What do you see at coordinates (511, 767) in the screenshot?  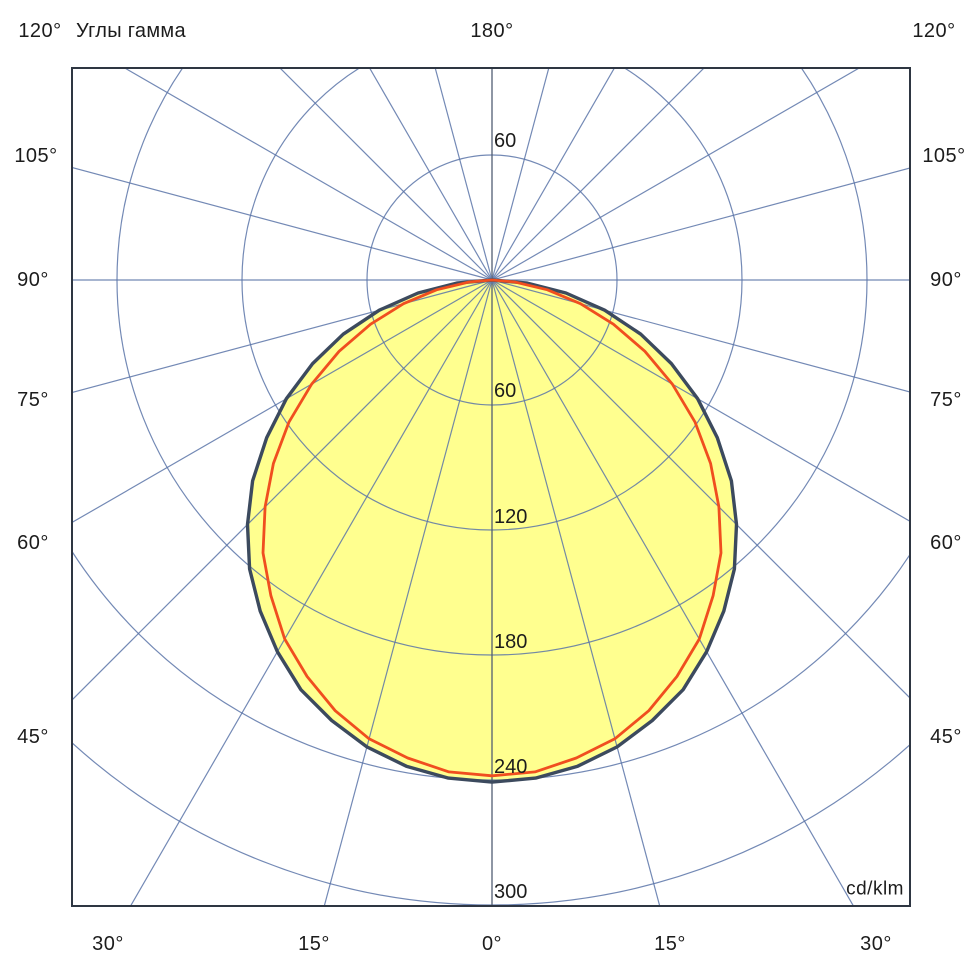 I see `ring-label-240: 240` at bounding box center [511, 767].